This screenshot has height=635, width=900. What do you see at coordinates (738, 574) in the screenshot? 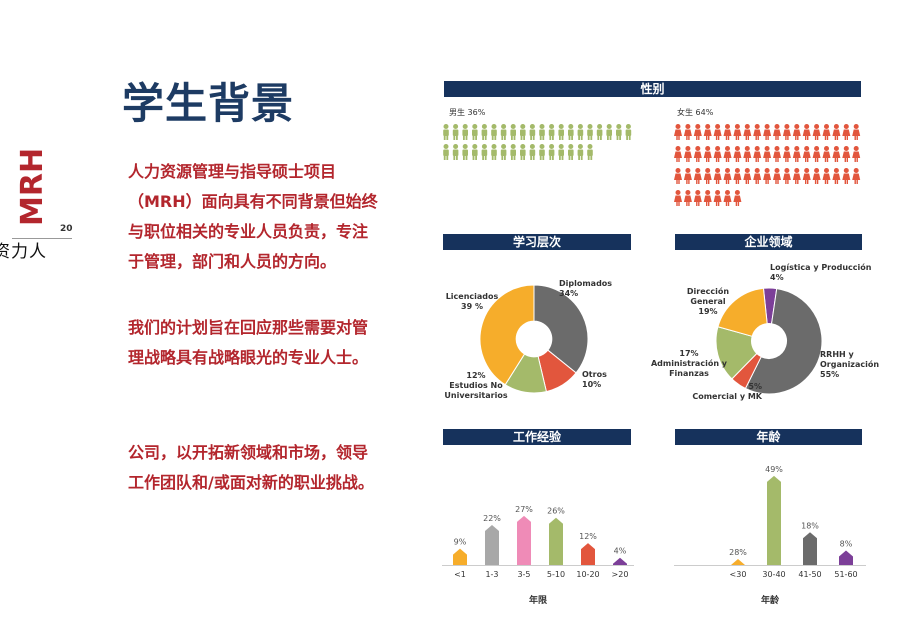
I see `age-tick-label-0: <30` at bounding box center [738, 574].